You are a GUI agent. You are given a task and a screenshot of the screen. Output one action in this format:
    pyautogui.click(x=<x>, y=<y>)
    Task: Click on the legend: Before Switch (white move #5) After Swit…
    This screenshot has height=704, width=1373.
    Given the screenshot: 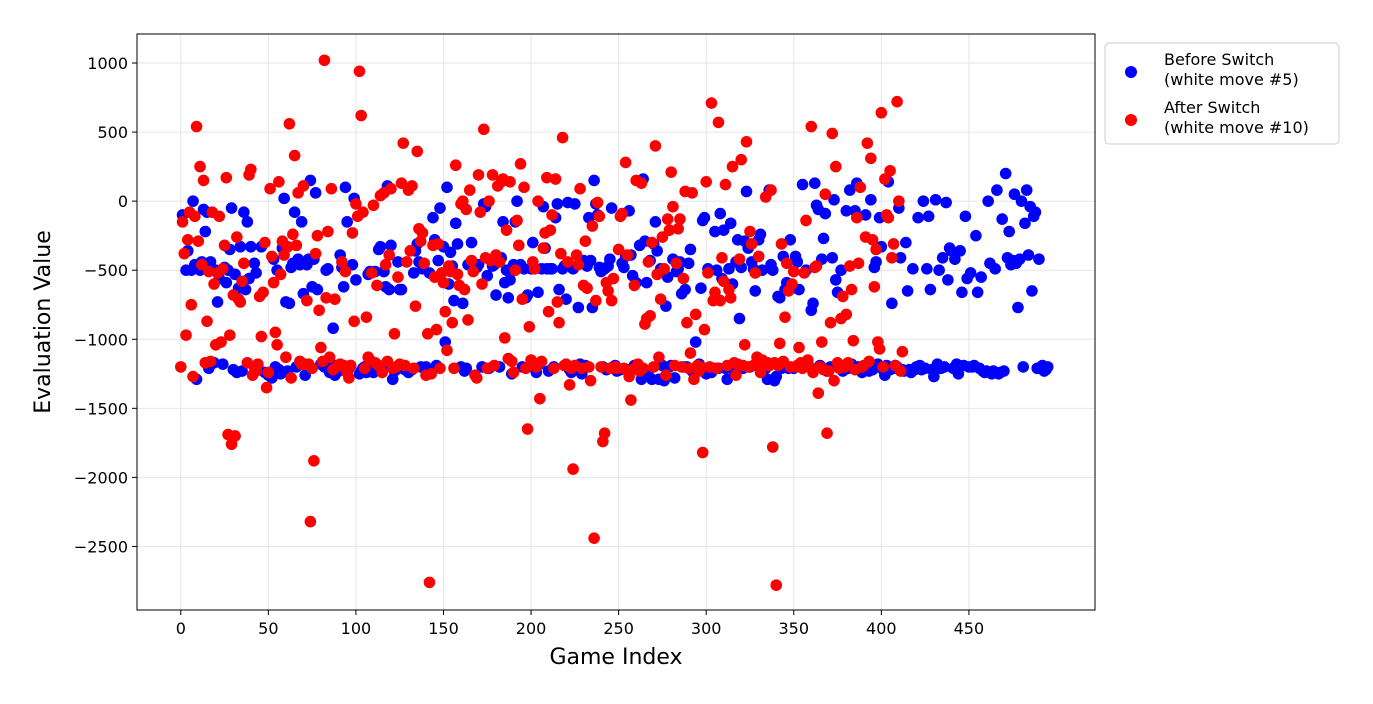 What is the action you would take?
    pyautogui.click(x=1222, y=93)
    